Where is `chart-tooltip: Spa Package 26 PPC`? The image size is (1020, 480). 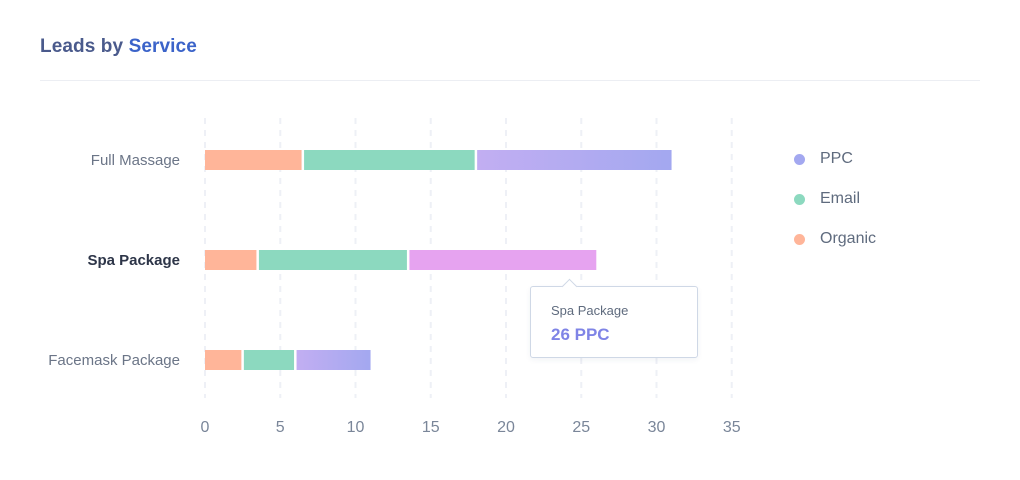
chart-tooltip: Spa Package 26 PPC is located at coordinates (614, 318).